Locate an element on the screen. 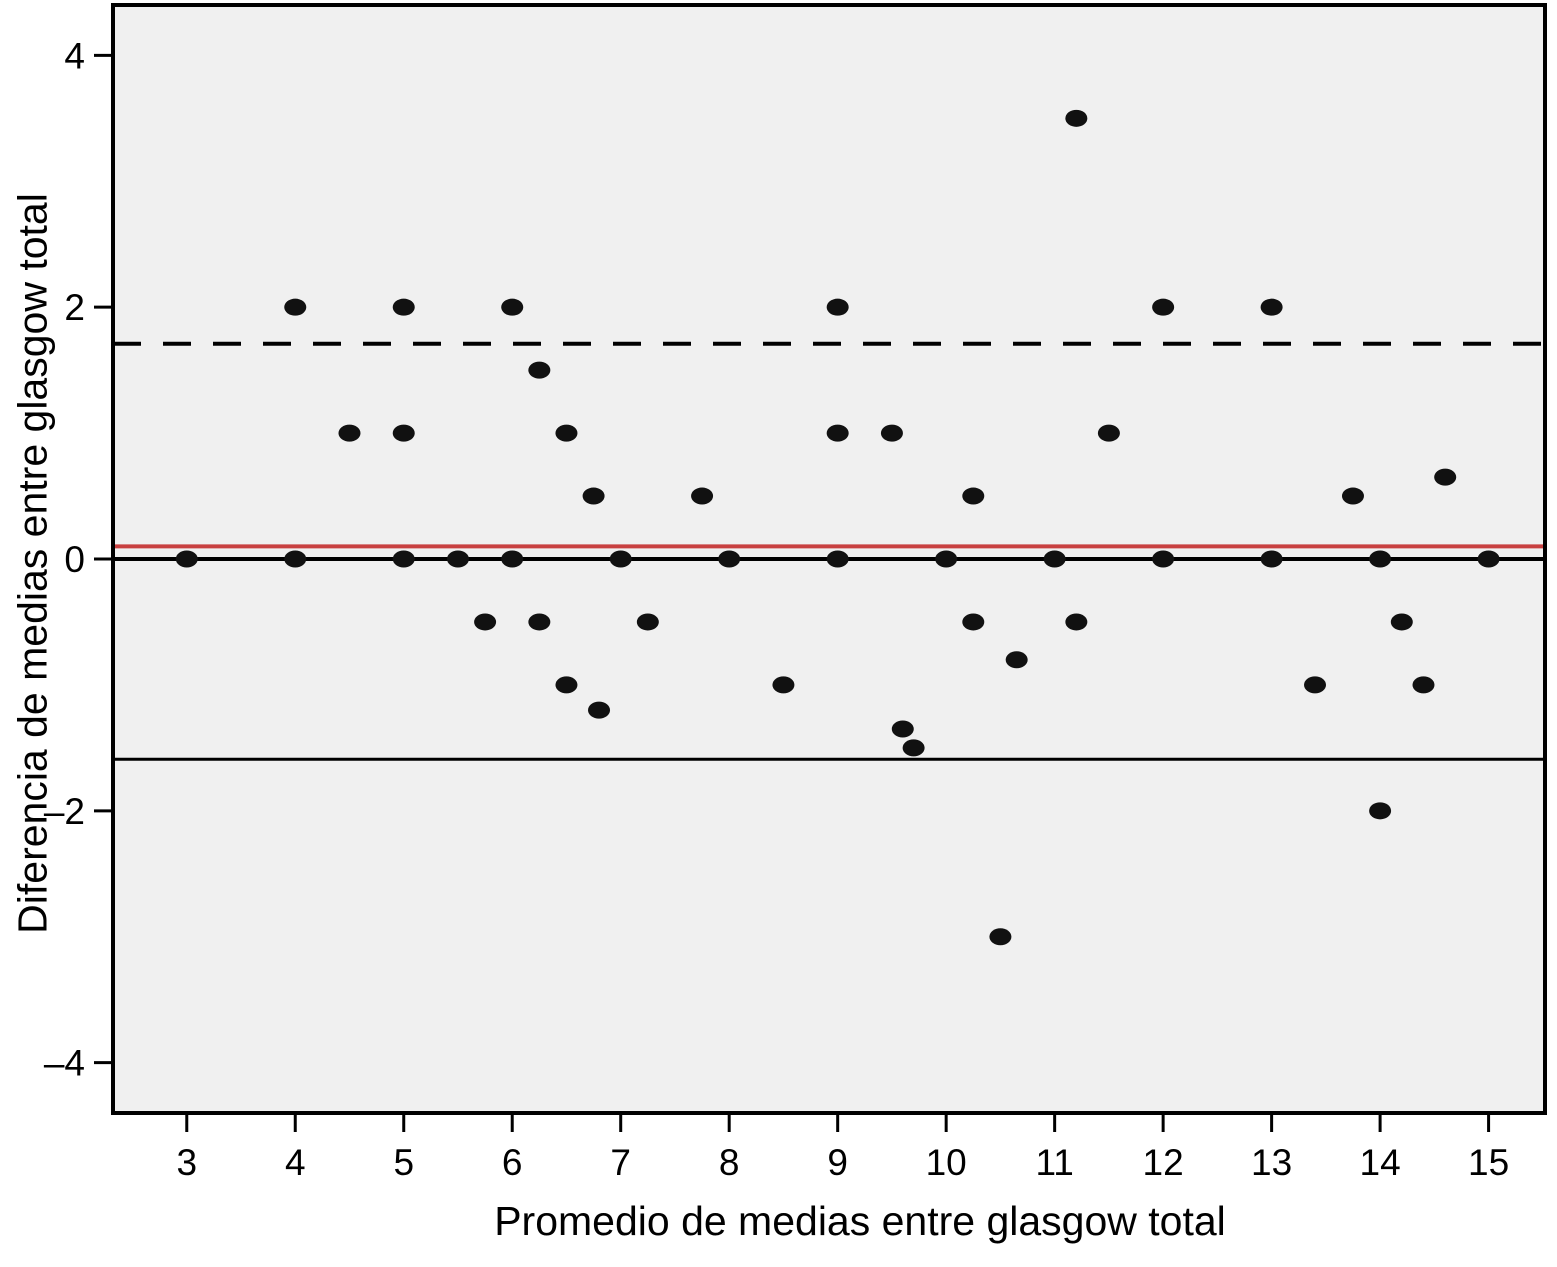 This screenshot has height=1267, width=1557. y-axis-tick-label: 2 is located at coordinates (74, 307).